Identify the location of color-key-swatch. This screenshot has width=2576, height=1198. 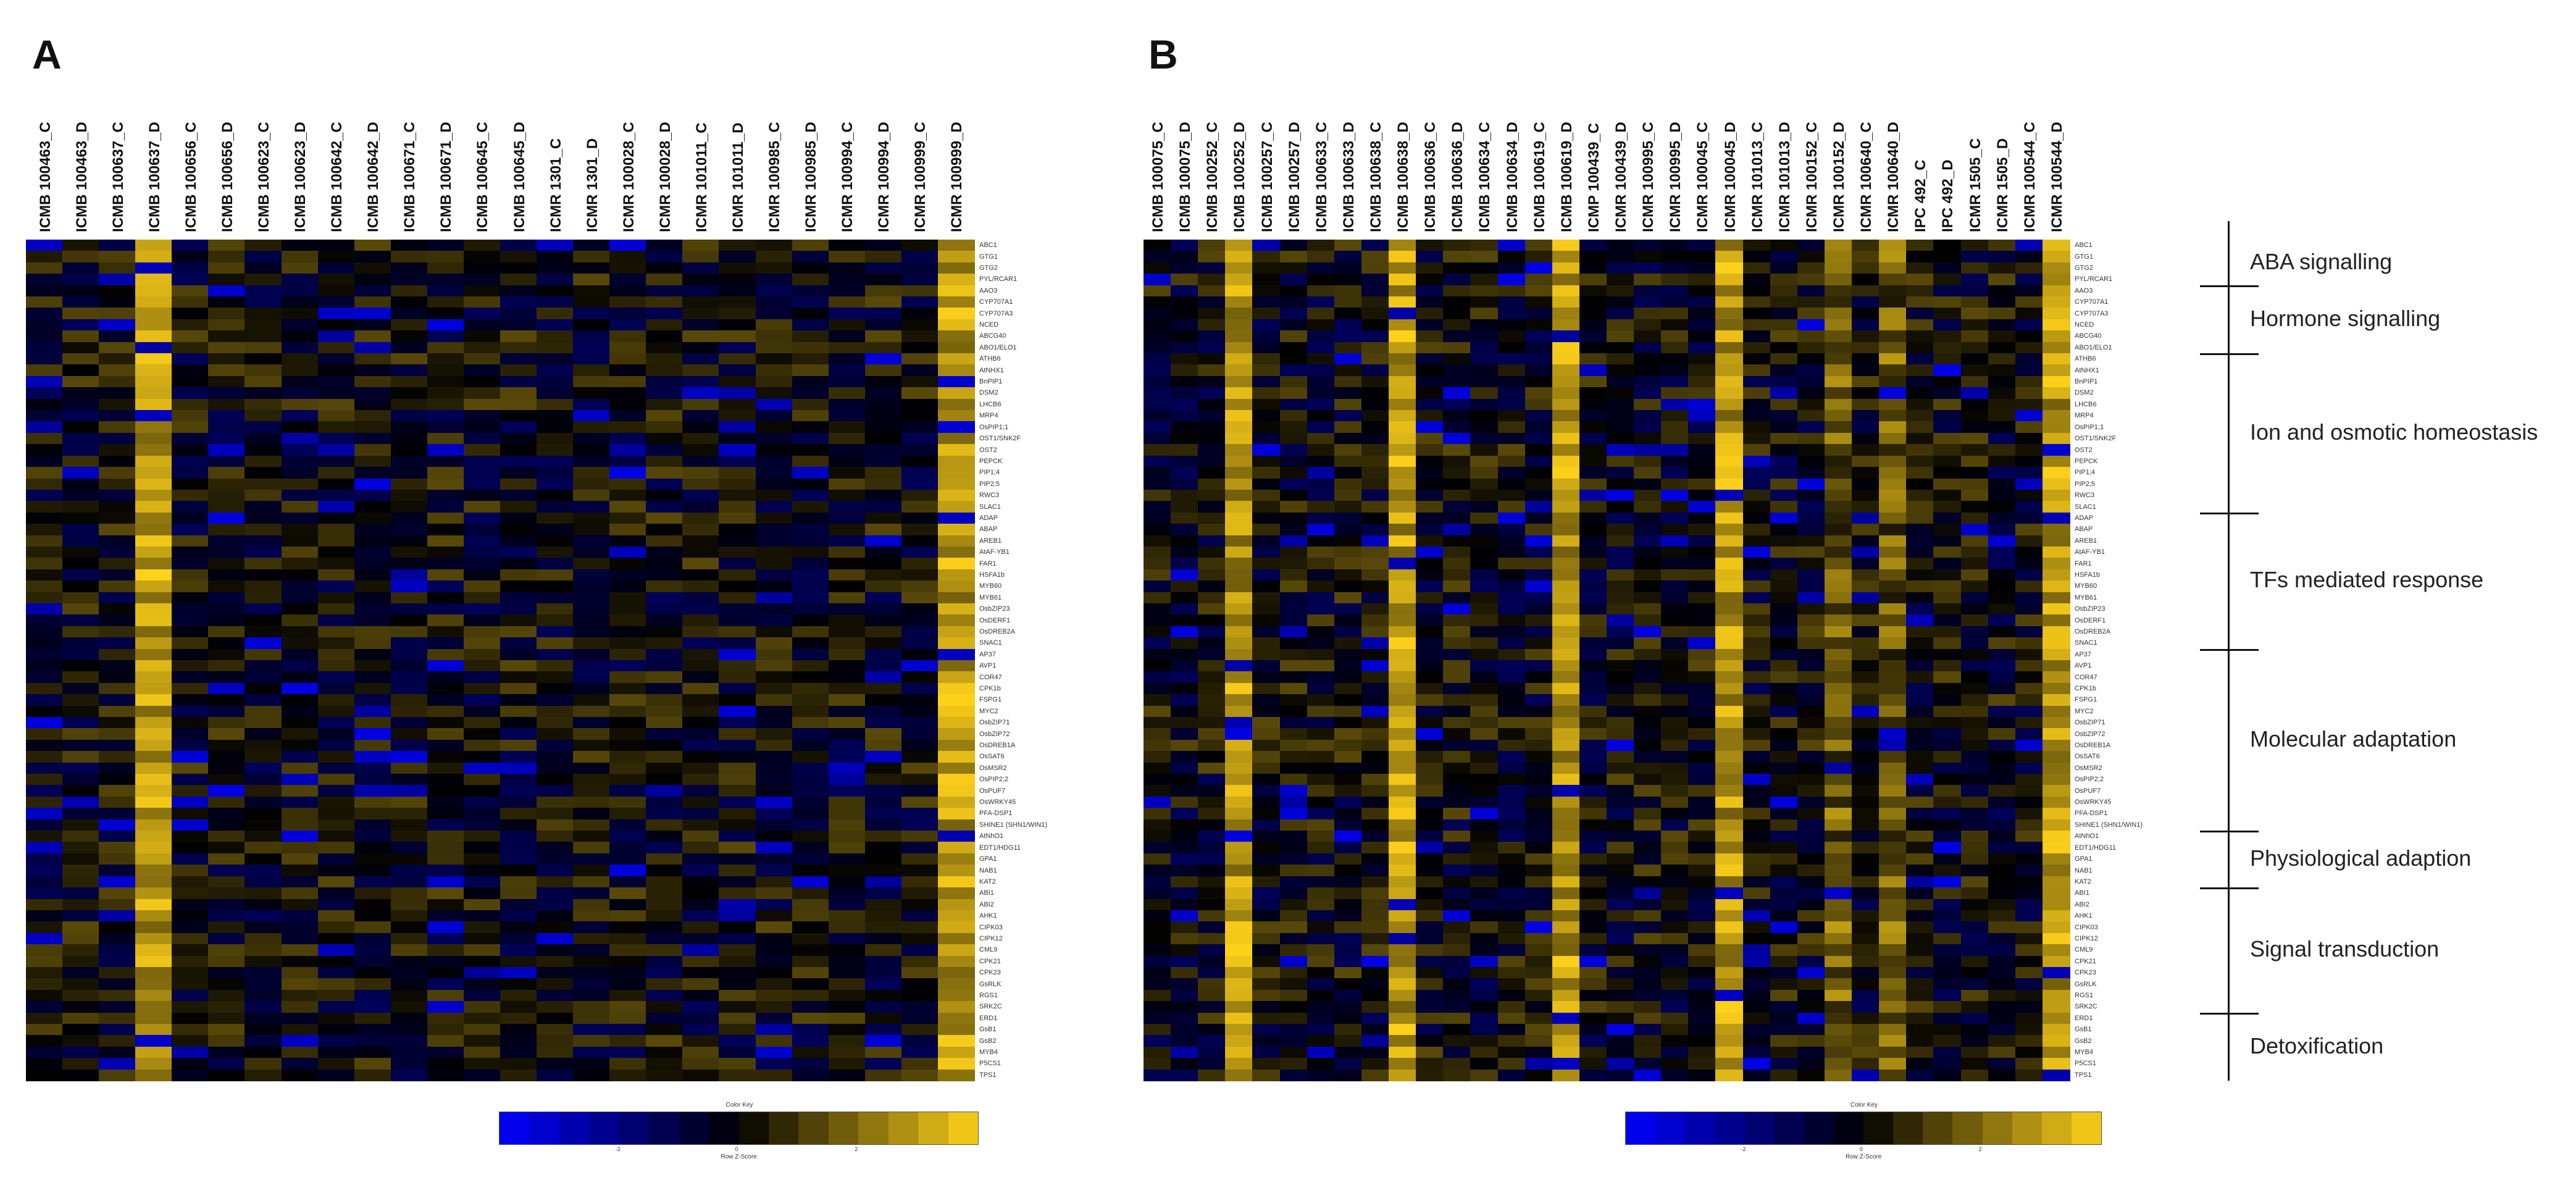
(1997, 1128).